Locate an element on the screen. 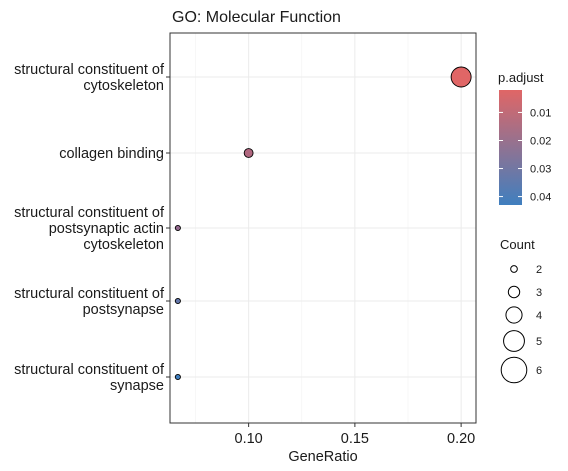 Image resolution: width=568 pixels, height=471 pixels. size-legend-label: 6 is located at coordinates (539, 371).